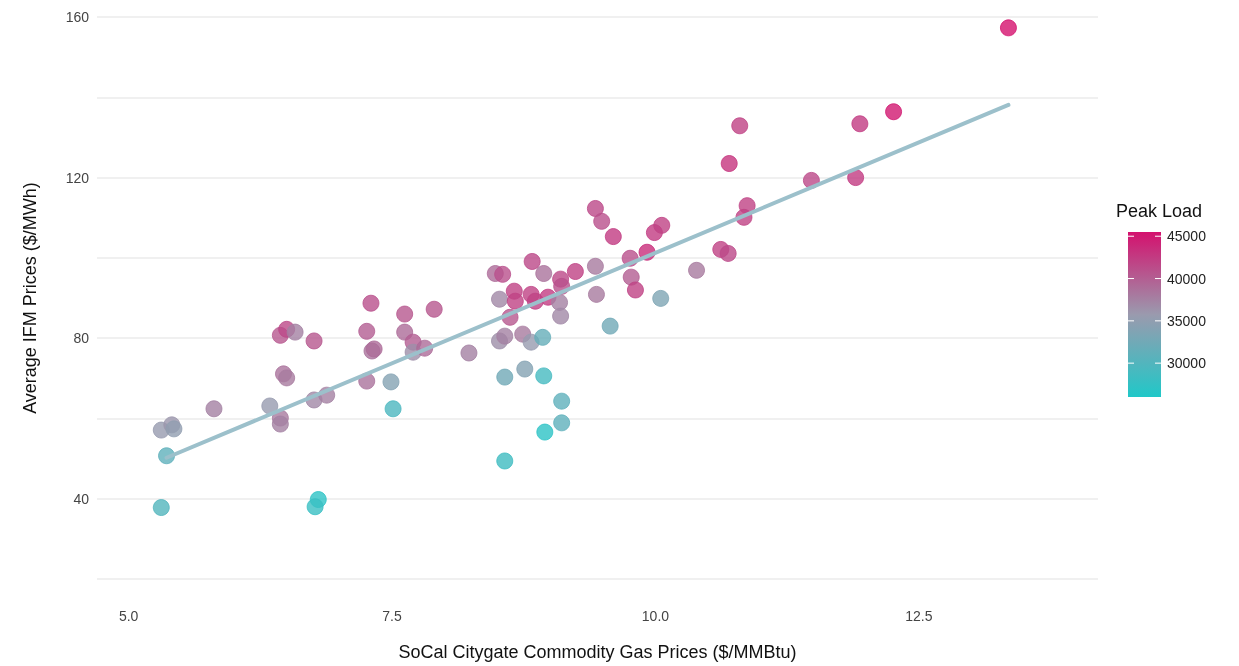 The height and width of the screenshot is (666, 1239). What do you see at coordinates (597, 652) in the screenshot?
I see `x-axis-title: SoCal Citygate Commodity Gas Prices ($/MMBtu)` at bounding box center [597, 652].